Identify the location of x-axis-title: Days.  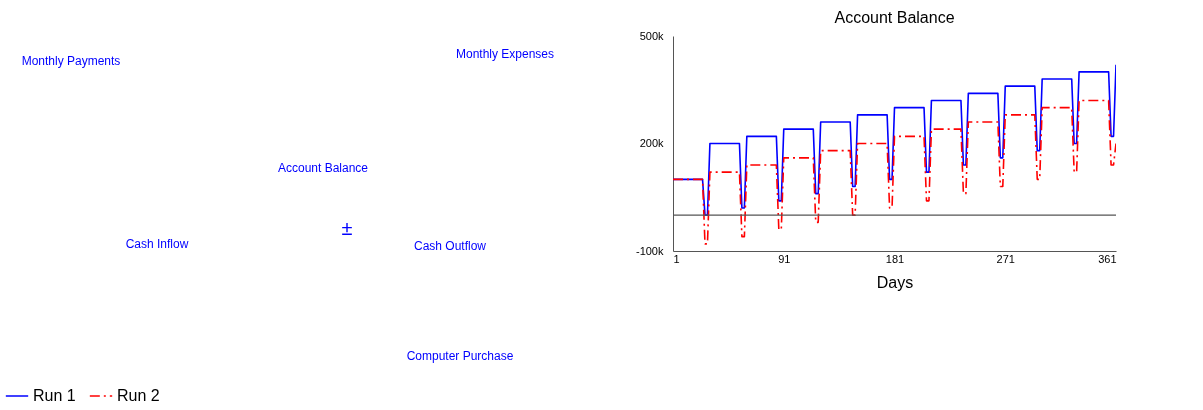
(895, 282).